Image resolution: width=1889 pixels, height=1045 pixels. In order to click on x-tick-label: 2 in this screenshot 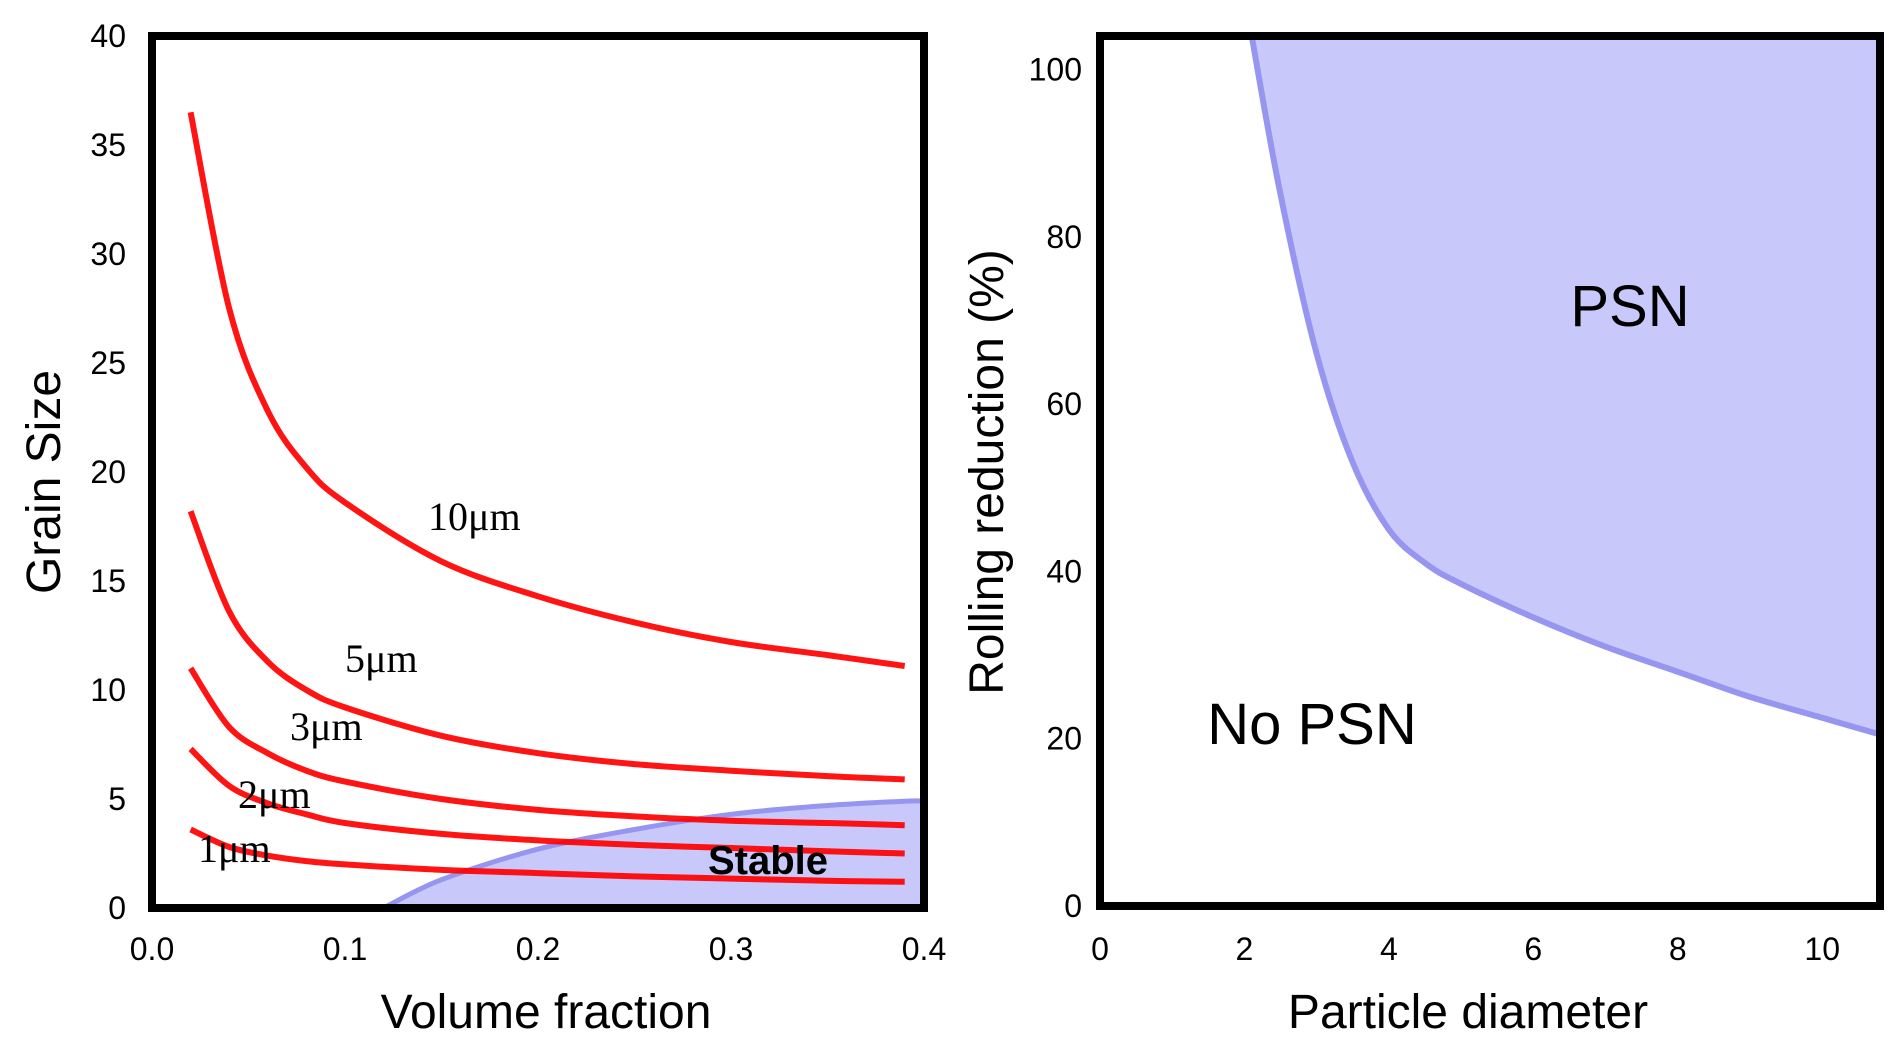, I will do `click(1245, 949)`.